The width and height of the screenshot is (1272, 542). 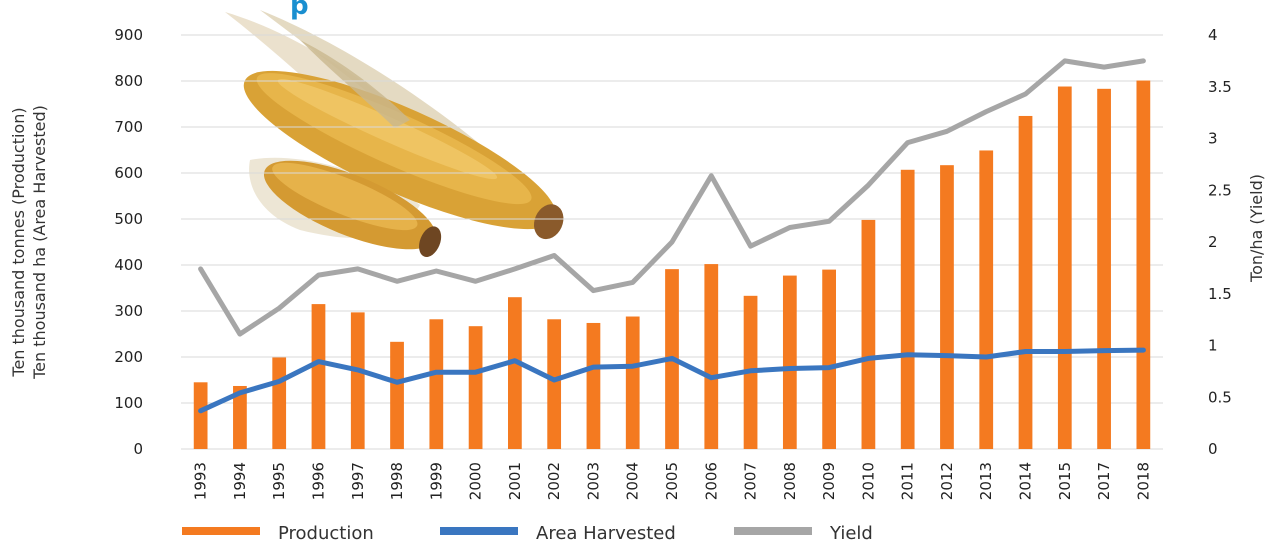 I want to click on right-tick-label: 3, so click(x=1213, y=139).